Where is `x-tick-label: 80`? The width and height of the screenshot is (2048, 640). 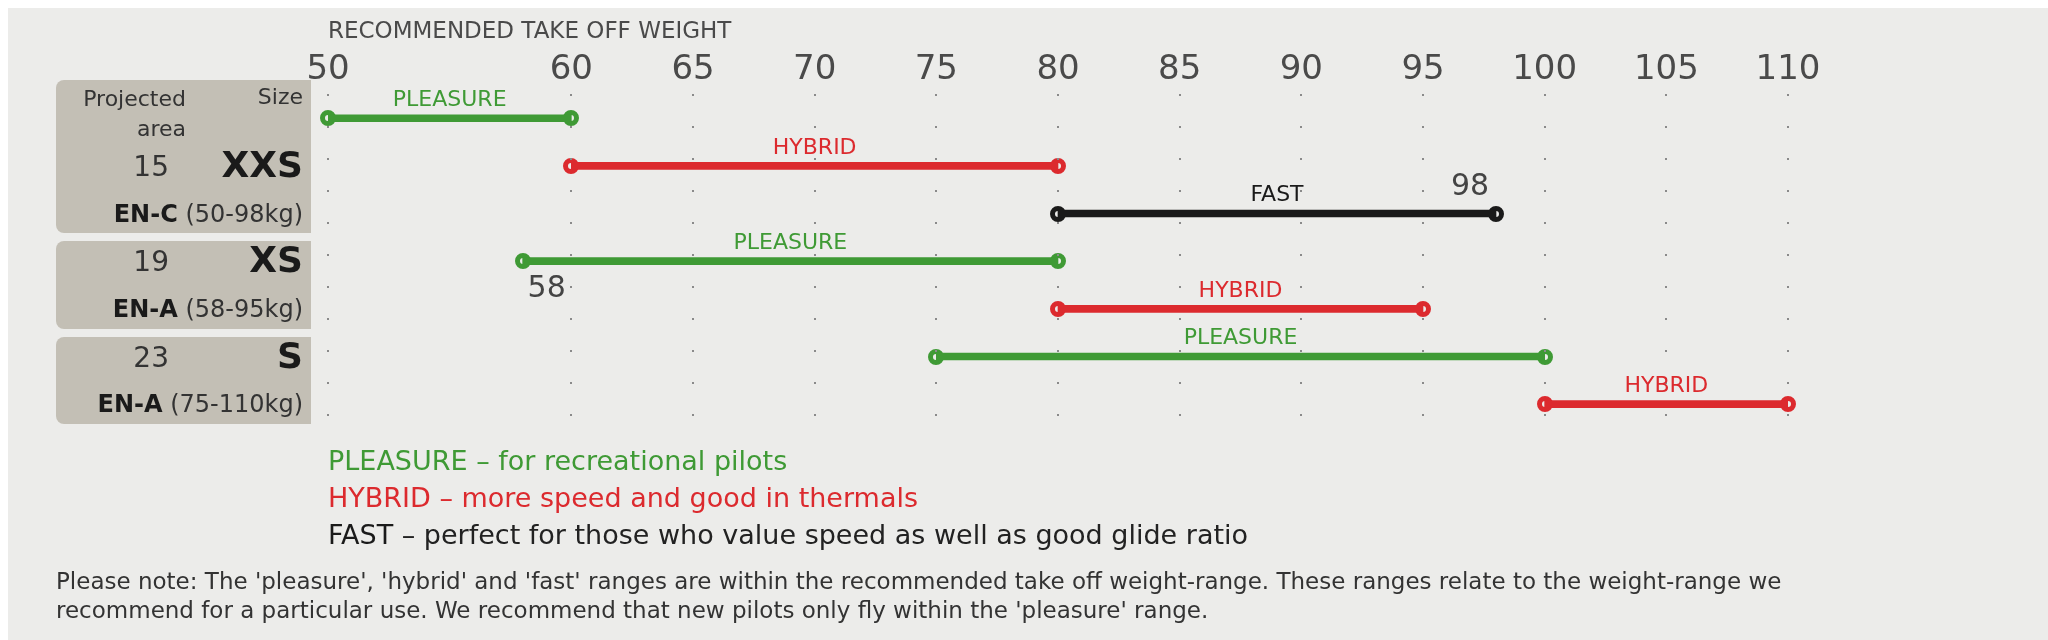 x-tick-label: 80 is located at coordinates (1058, 66).